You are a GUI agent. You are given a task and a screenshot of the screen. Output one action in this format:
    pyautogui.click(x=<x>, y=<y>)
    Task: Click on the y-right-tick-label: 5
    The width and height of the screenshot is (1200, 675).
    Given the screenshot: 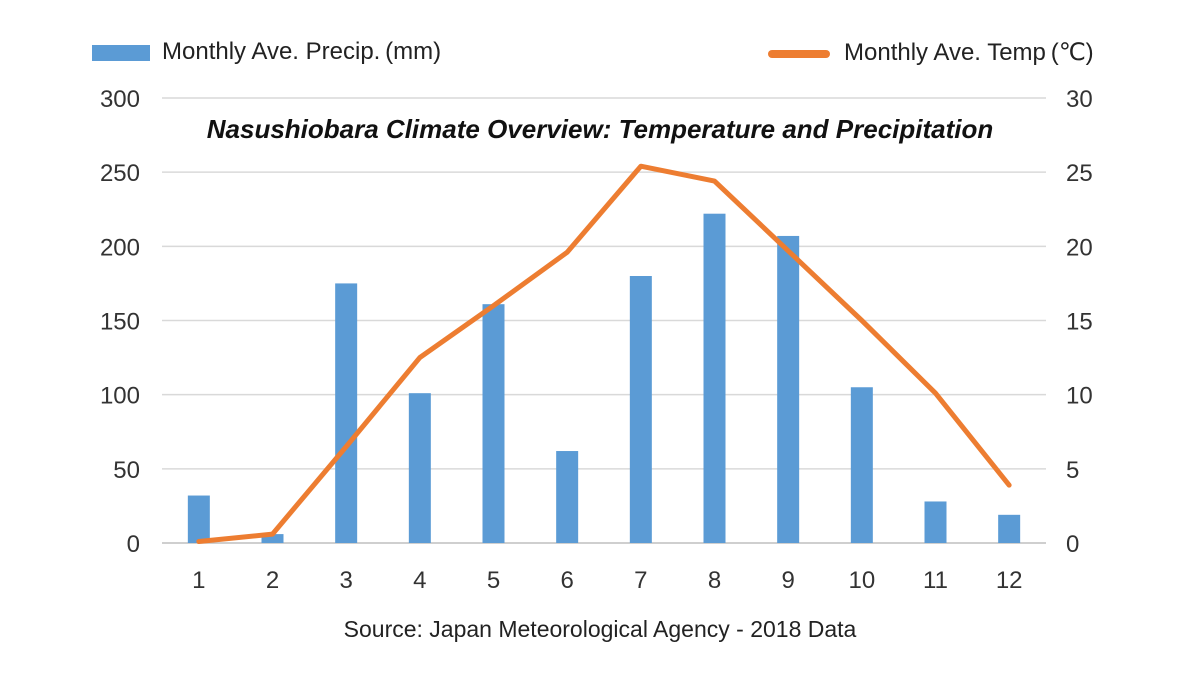 What is the action you would take?
    pyautogui.click(x=1072, y=470)
    